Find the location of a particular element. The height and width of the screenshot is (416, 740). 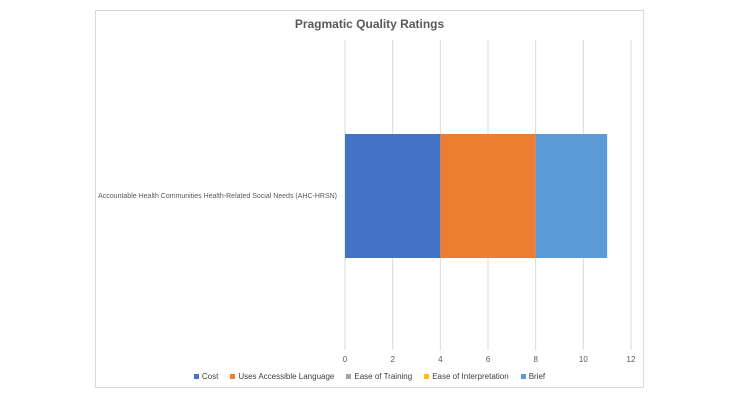

legend-item: Cost is located at coordinates (206, 376).